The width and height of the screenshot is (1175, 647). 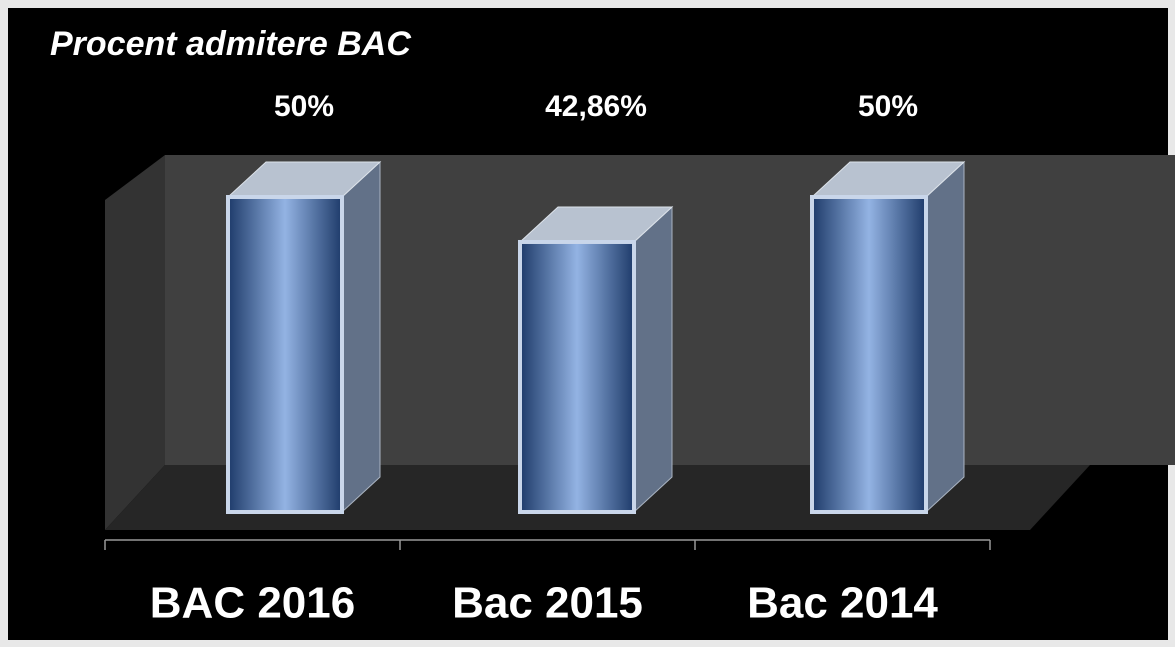 What do you see at coordinates (547, 545) in the screenshot?
I see `x-axis-ticks` at bounding box center [547, 545].